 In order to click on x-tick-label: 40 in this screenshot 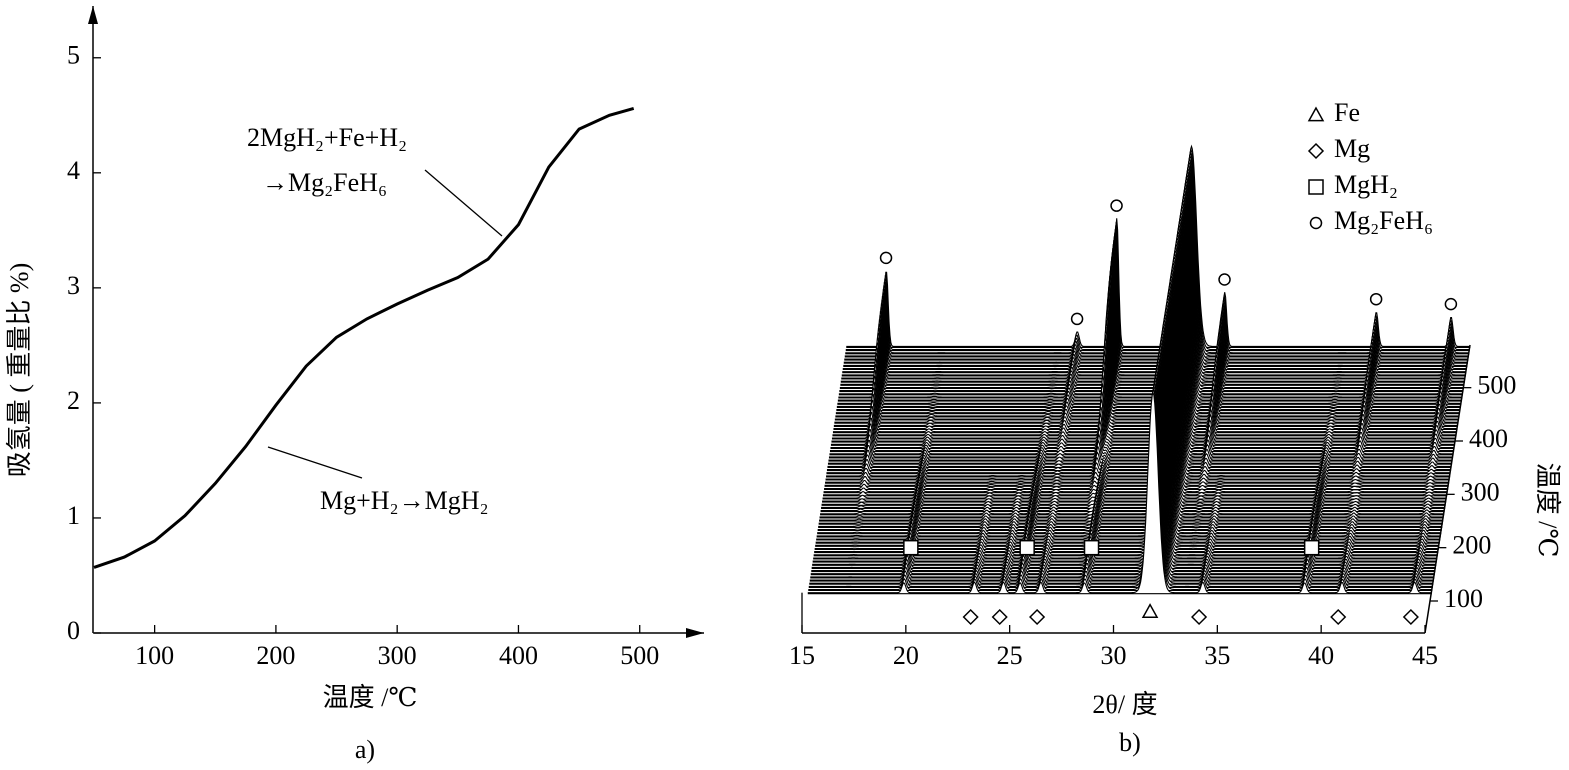, I will do `click(1321, 655)`.